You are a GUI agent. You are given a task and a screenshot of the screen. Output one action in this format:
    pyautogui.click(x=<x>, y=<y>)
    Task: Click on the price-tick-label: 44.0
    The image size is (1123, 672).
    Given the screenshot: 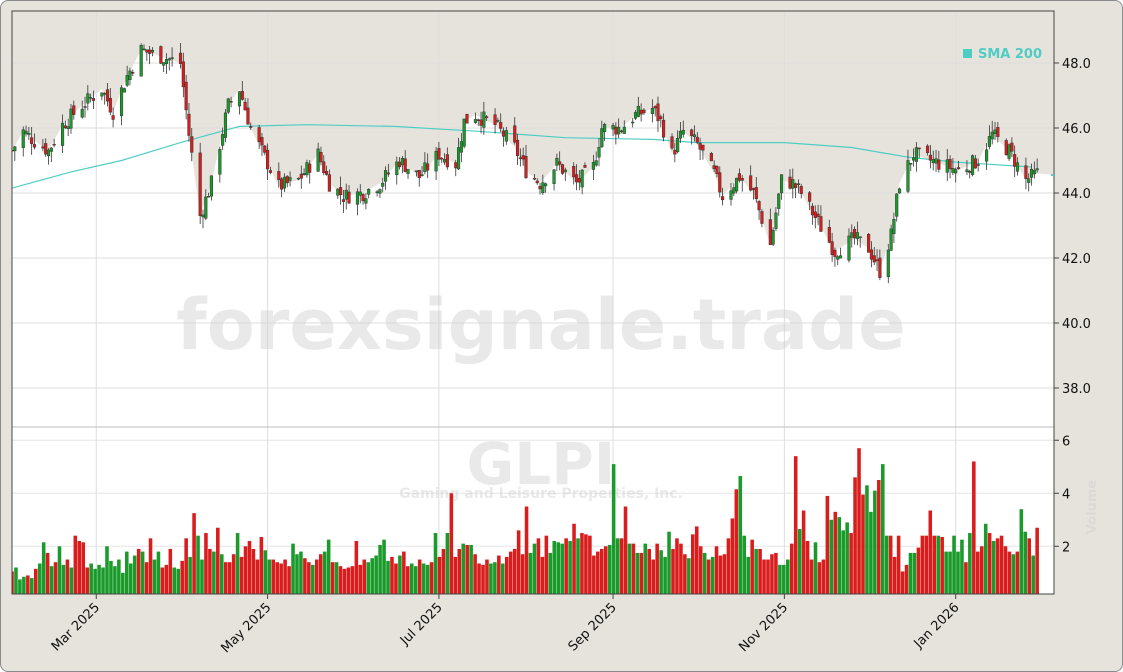 What is the action you would take?
    pyautogui.click(x=1076, y=194)
    